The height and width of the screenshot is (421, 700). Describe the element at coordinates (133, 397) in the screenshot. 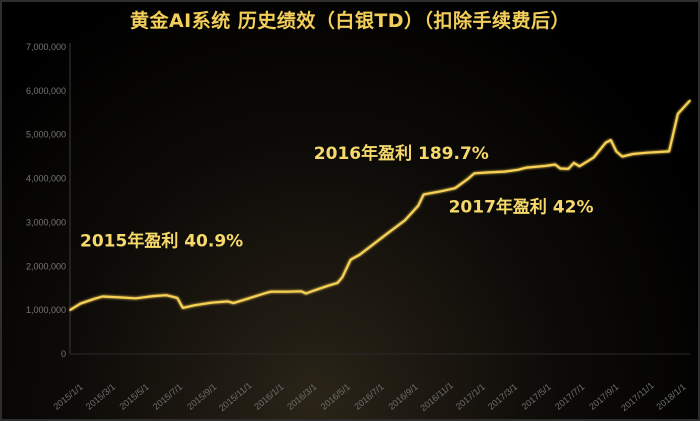

I see `x-tick-label: 2015/5/1` at that location.